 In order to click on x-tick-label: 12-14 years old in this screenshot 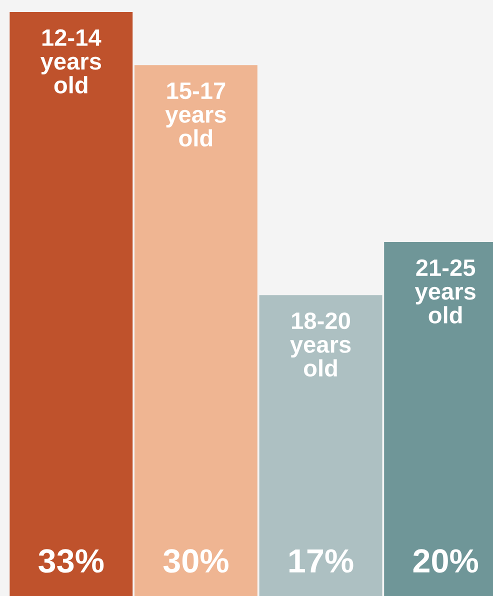, I will do `click(71, 61)`.